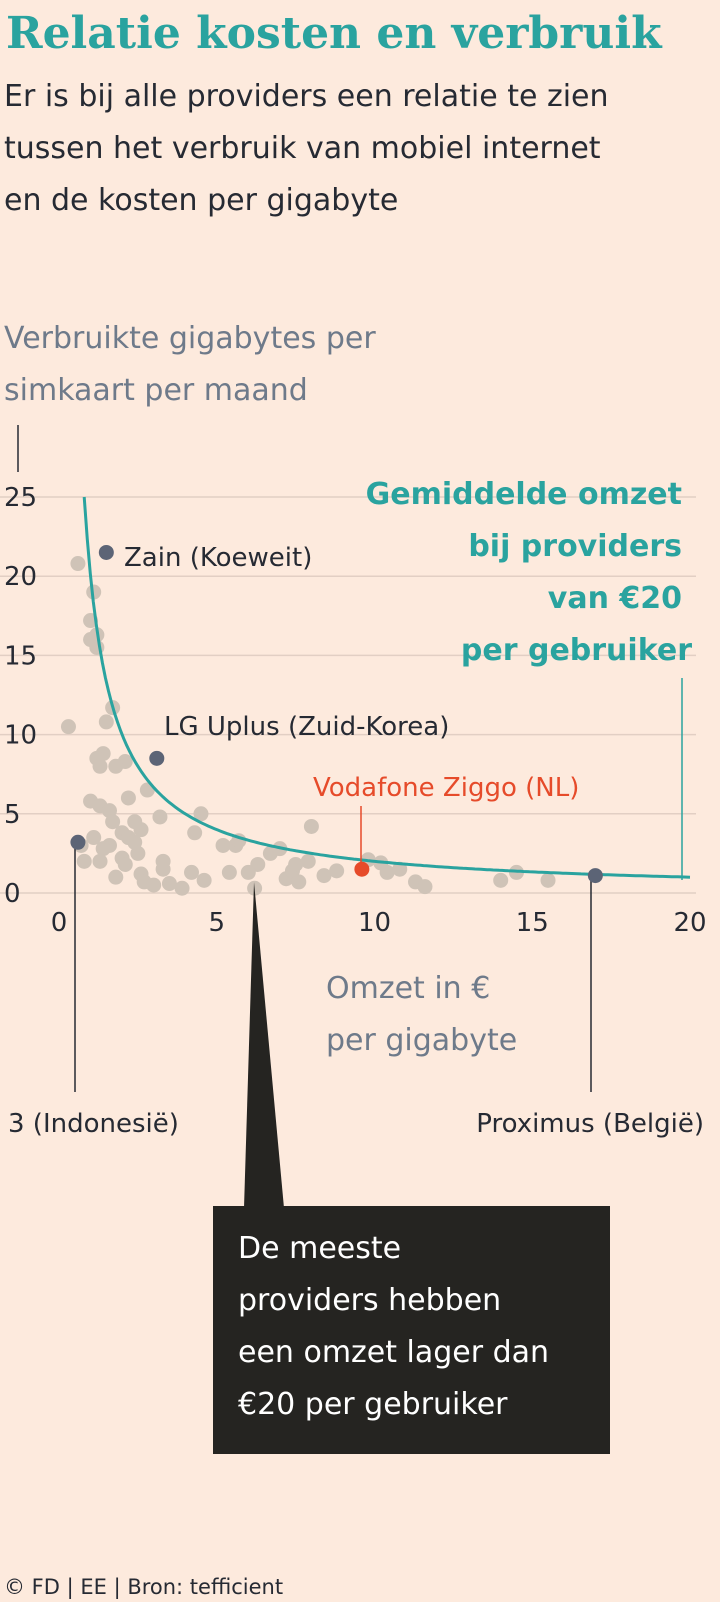 The height and width of the screenshot is (1602, 720). What do you see at coordinates (302, 148) in the screenshot?
I see `subtitle-line-2: tussen het verbruik van mobiel internet` at bounding box center [302, 148].